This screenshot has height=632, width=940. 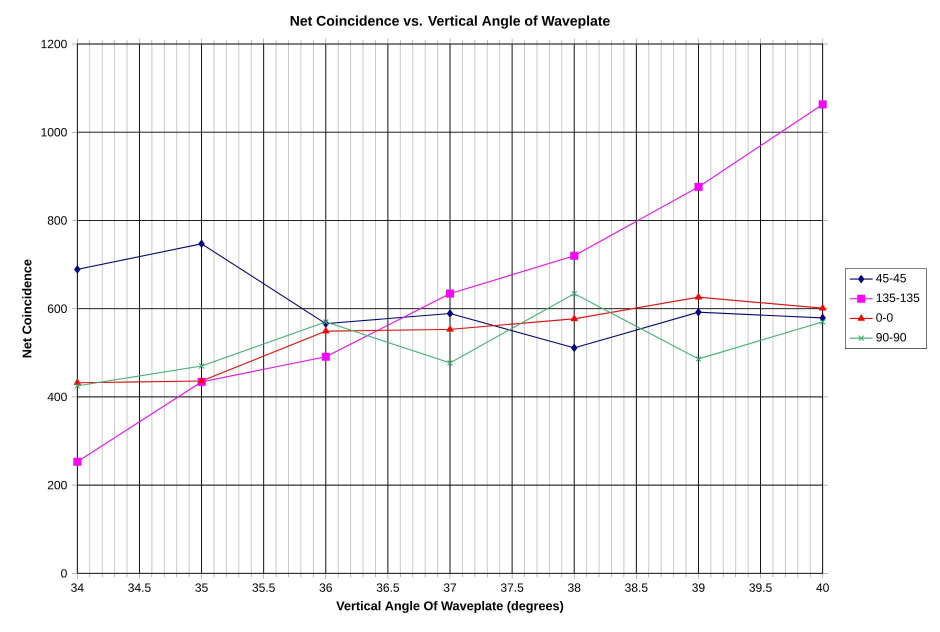 What do you see at coordinates (822, 587) in the screenshot?
I see `x-tick-label: 40` at bounding box center [822, 587].